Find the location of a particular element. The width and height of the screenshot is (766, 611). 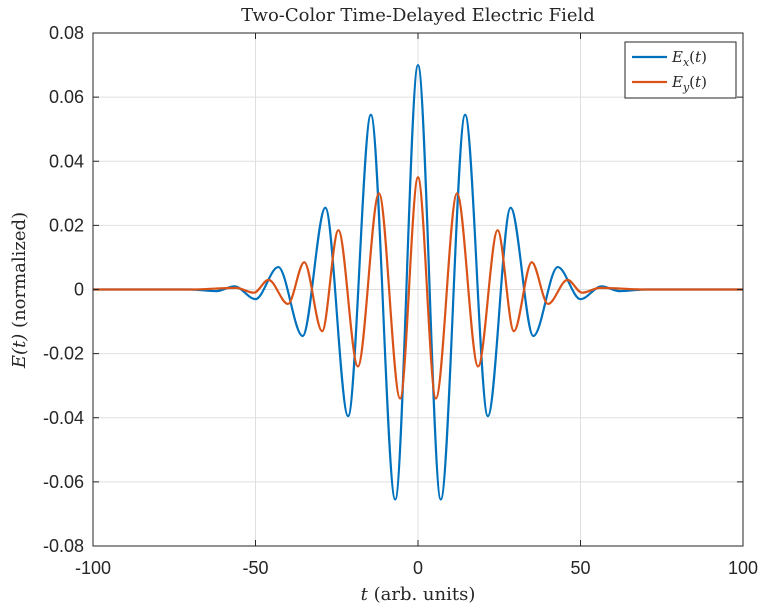

legend-label-ex: Ex(t) is located at coordinates (689, 58).